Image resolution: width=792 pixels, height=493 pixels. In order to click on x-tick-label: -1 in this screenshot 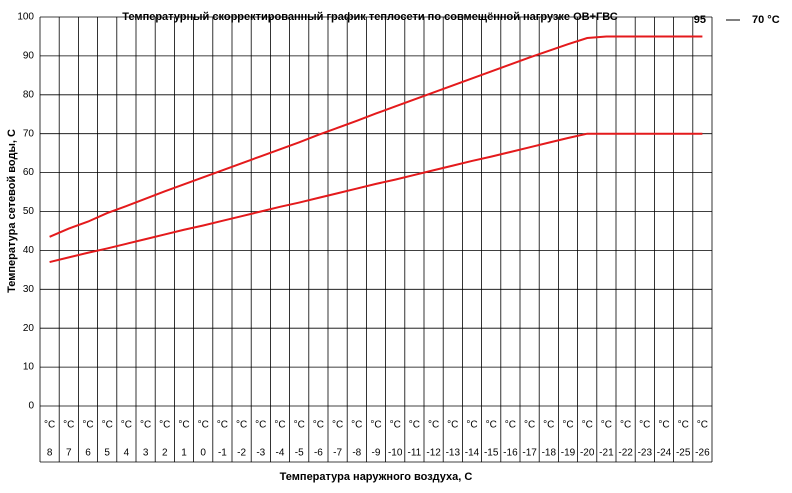, I will do `click(222, 453)`.